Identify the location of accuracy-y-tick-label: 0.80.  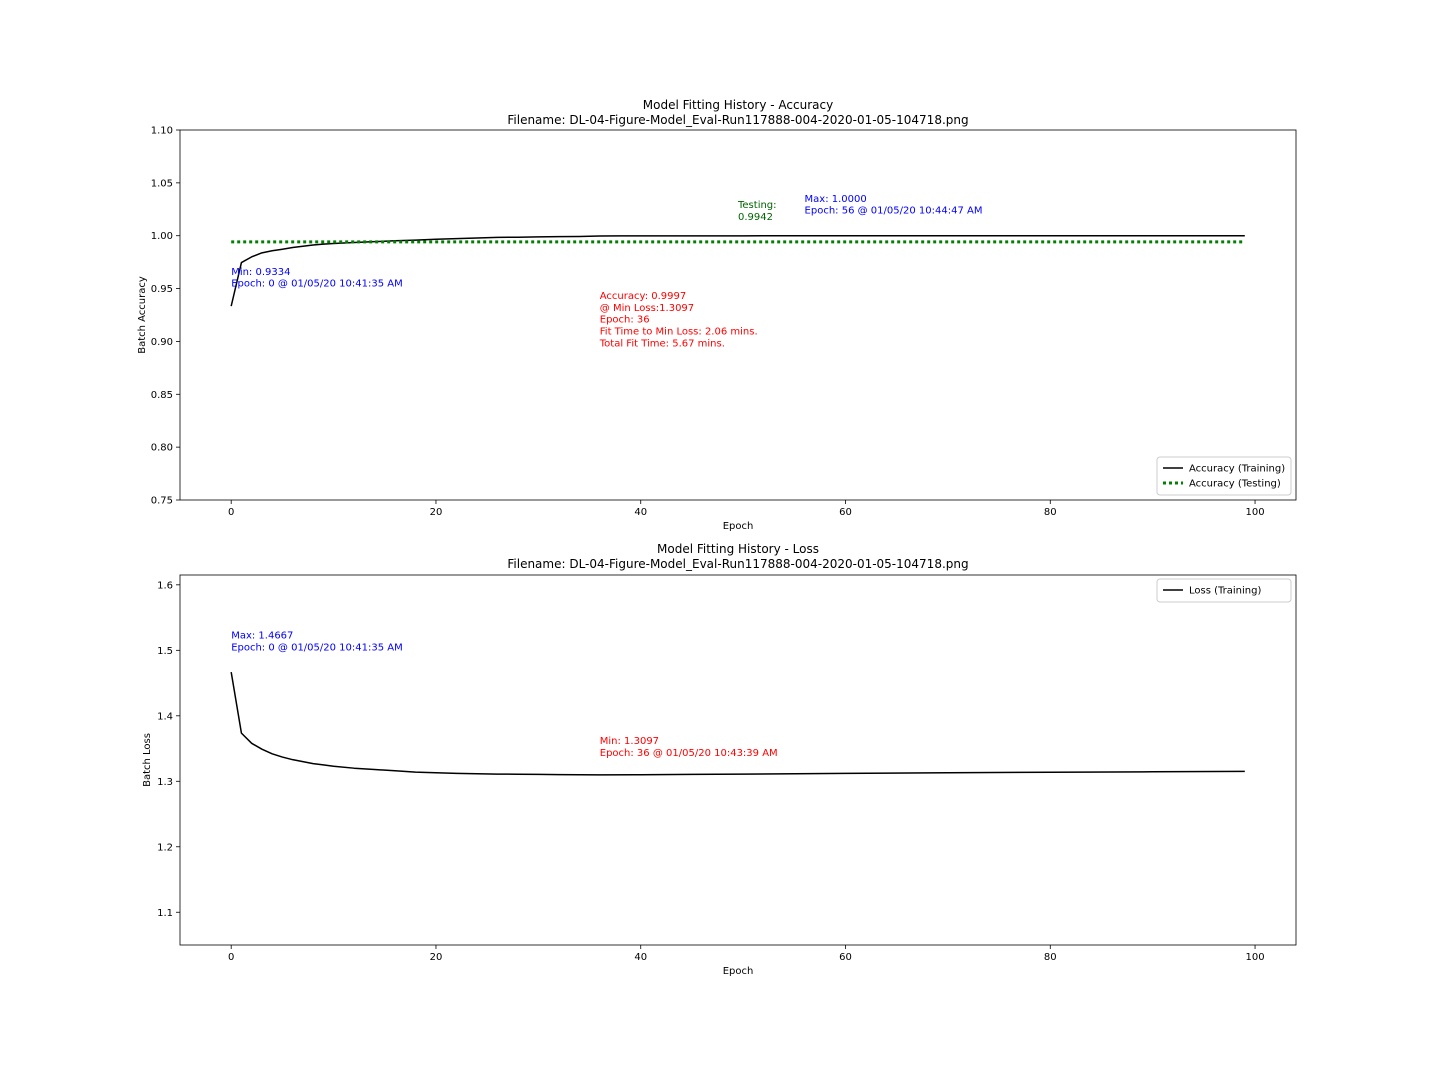
(162, 448).